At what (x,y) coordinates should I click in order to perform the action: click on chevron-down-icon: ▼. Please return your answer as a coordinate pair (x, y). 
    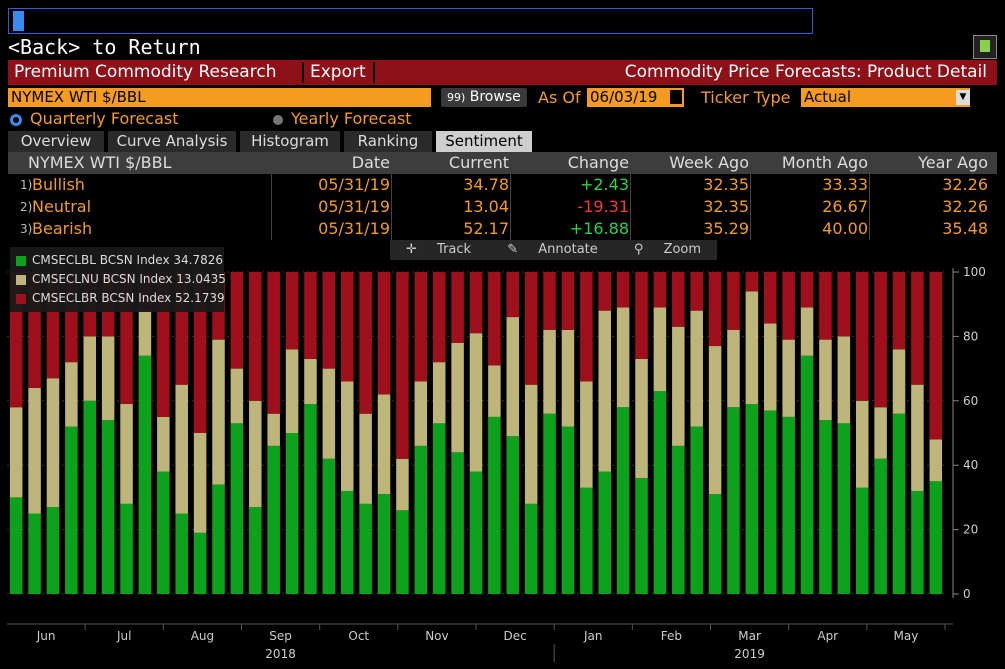
    Looking at the image, I should click on (963, 97).